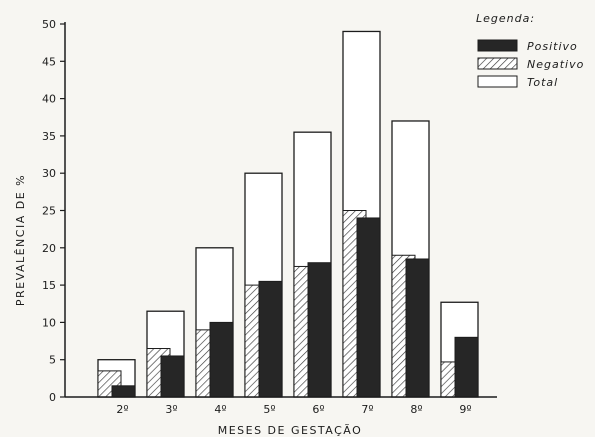 Image resolution: width=595 pixels, height=437 pixels. Describe the element at coordinates (49, 61) in the screenshot. I see `y-tick-label: 45` at that location.